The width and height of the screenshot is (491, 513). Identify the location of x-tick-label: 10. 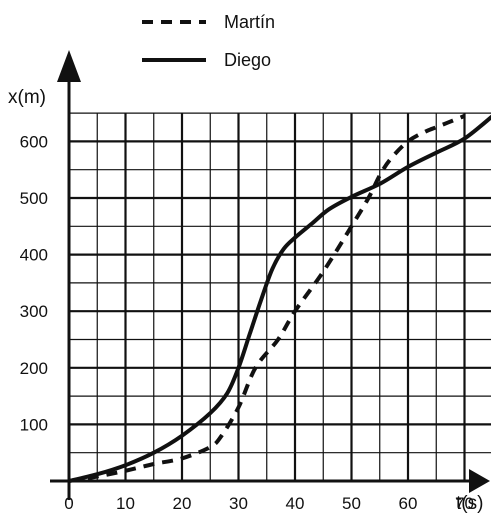
(125, 503).